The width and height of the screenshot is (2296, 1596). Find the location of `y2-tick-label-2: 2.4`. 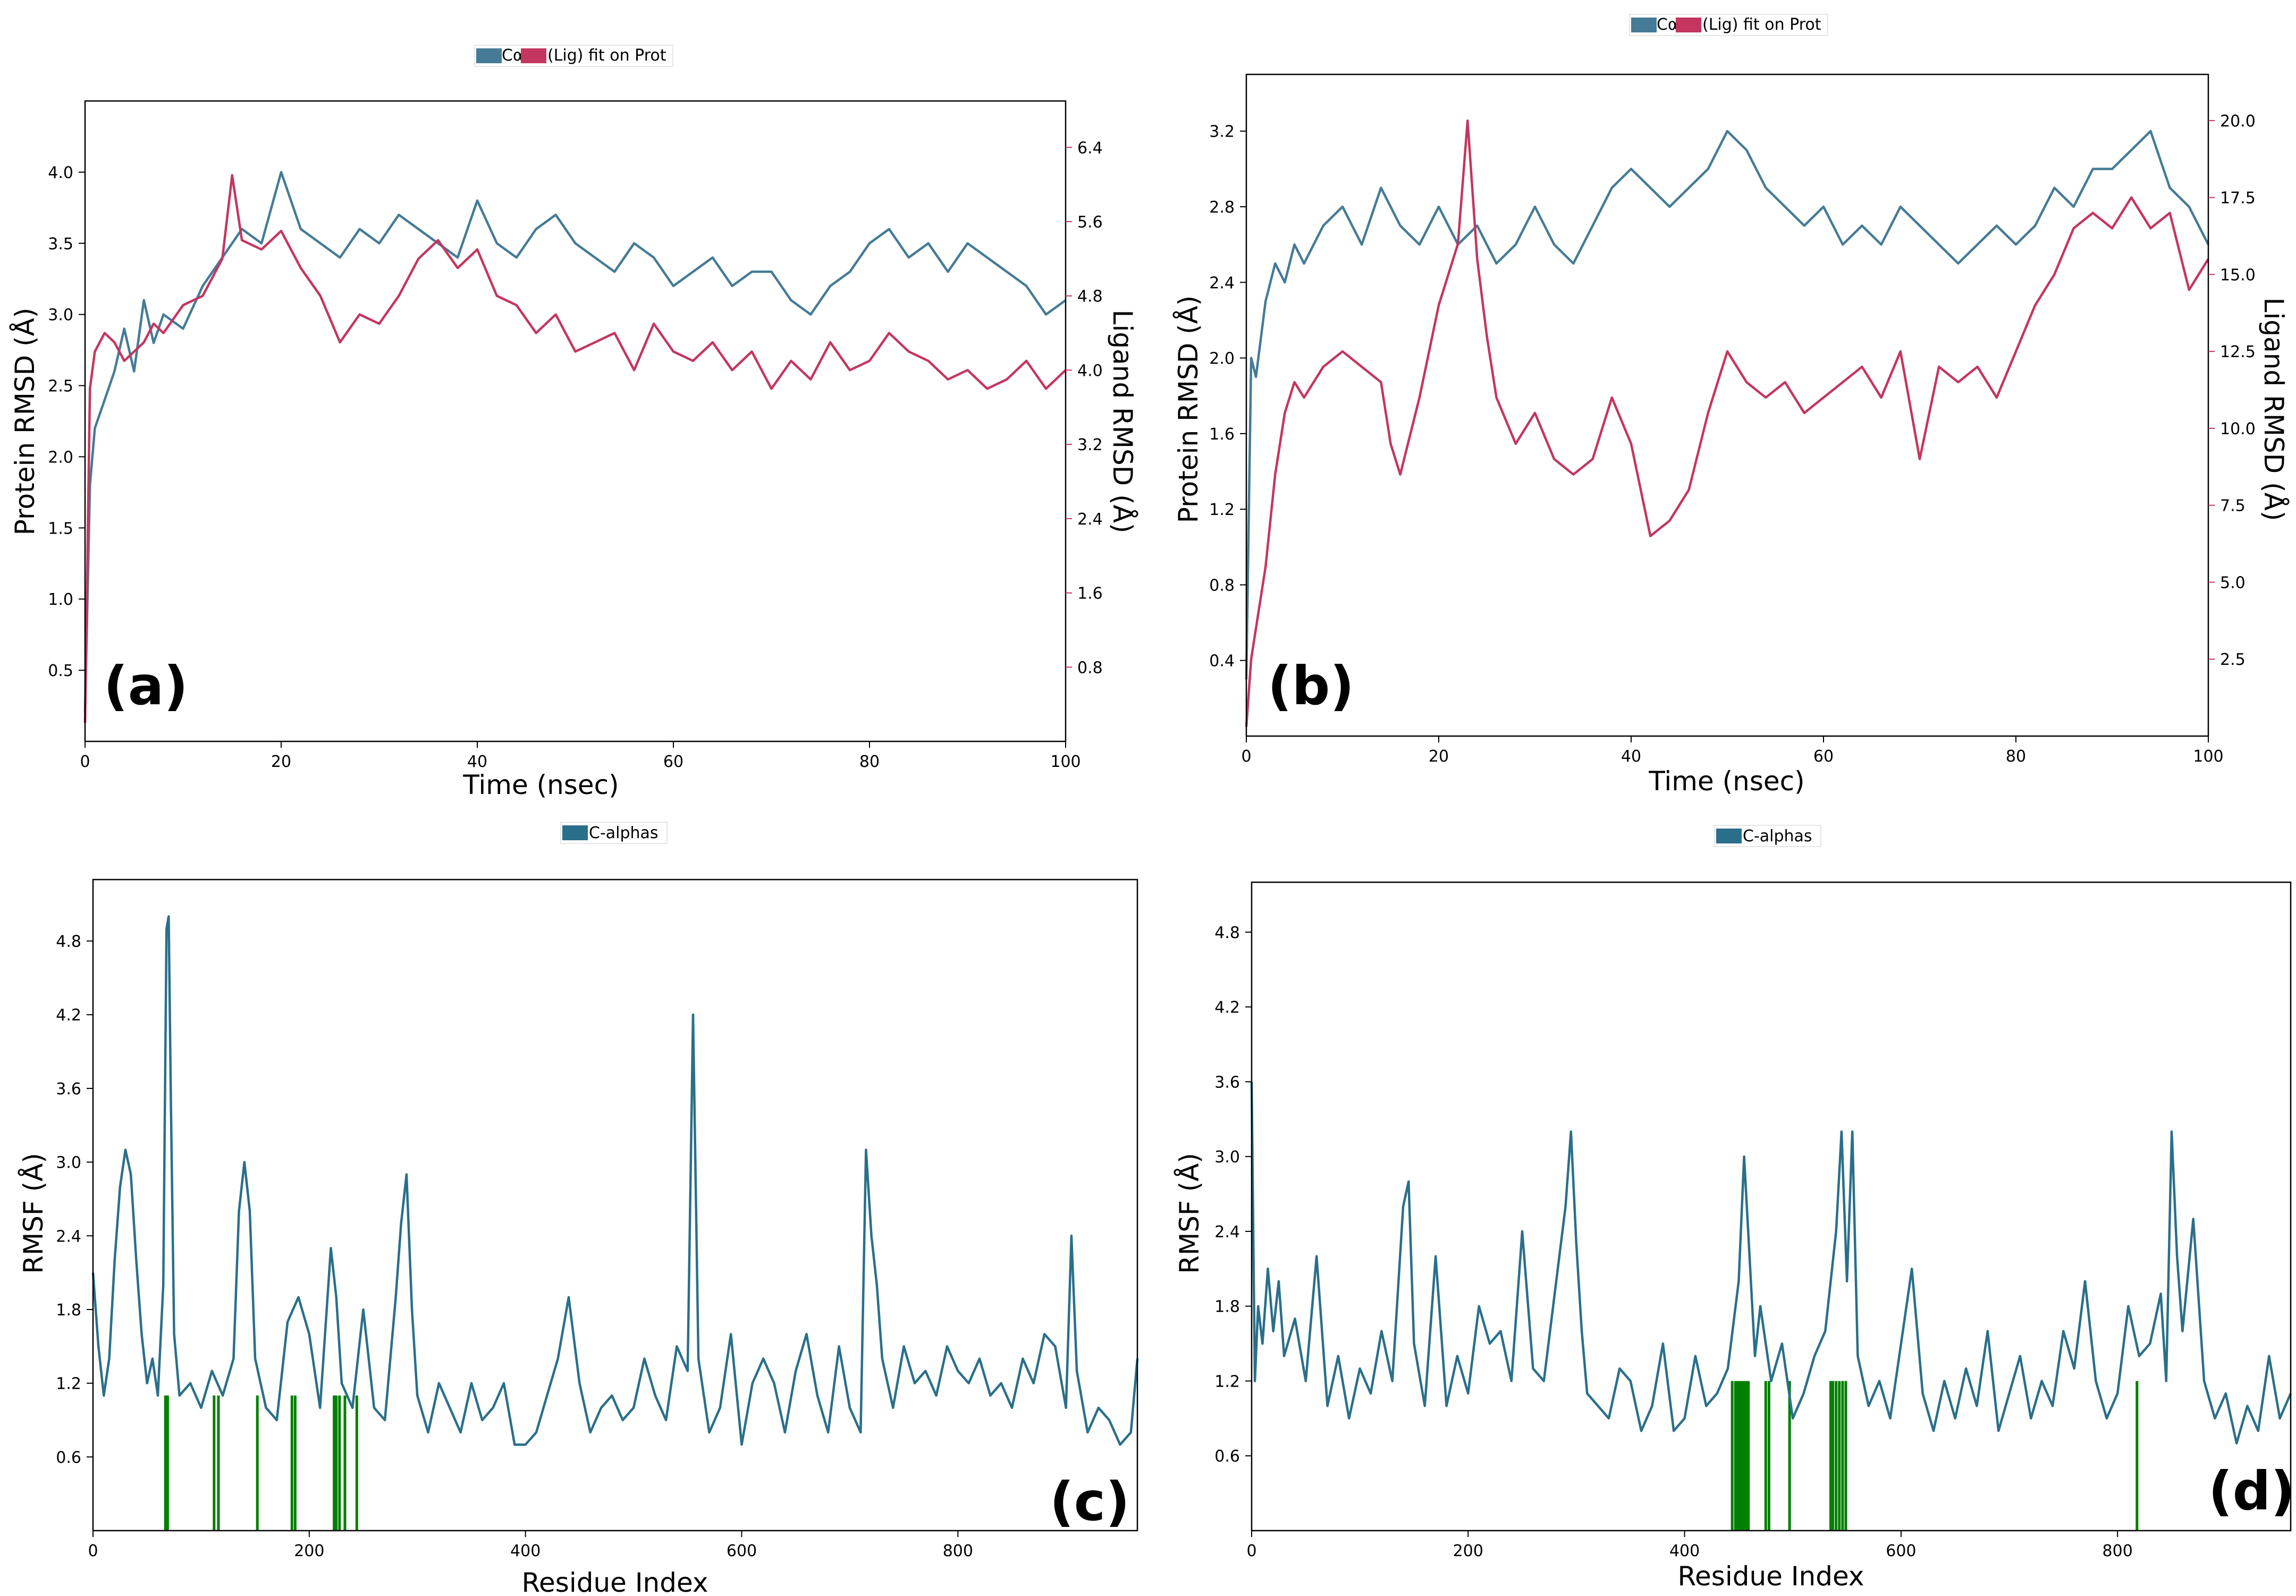

y2-tick-label-2: 2.4 is located at coordinates (1090, 519).